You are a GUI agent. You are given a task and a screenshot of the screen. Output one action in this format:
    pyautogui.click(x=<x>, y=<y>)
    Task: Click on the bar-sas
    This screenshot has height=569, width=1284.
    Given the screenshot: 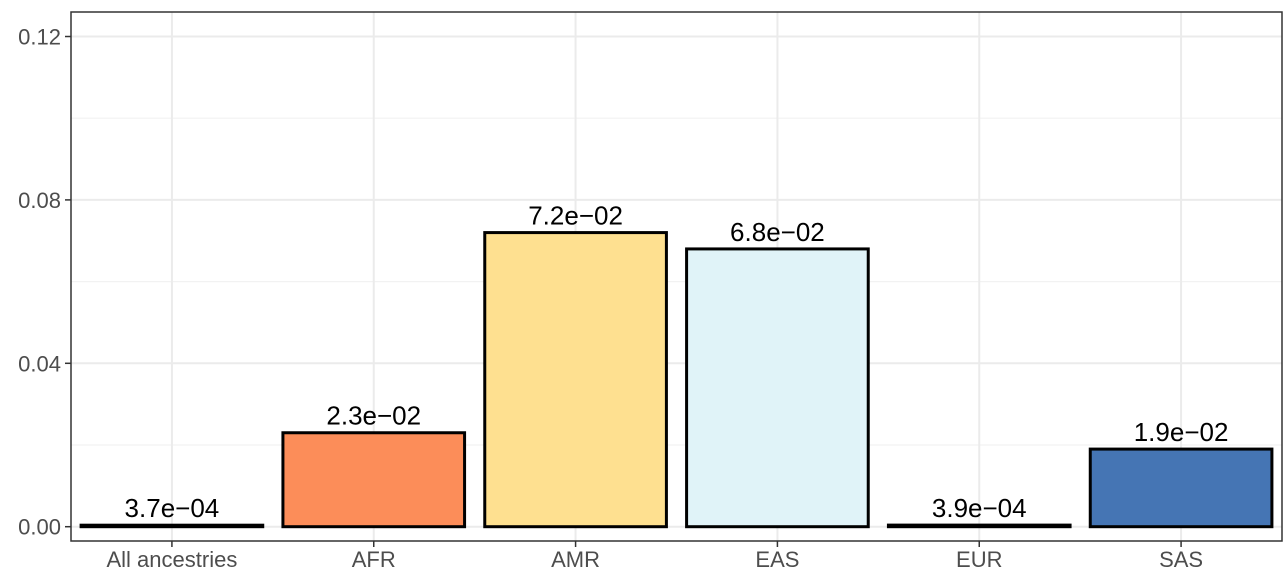 What is the action you would take?
    pyautogui.click(x=1181, y=488)
    